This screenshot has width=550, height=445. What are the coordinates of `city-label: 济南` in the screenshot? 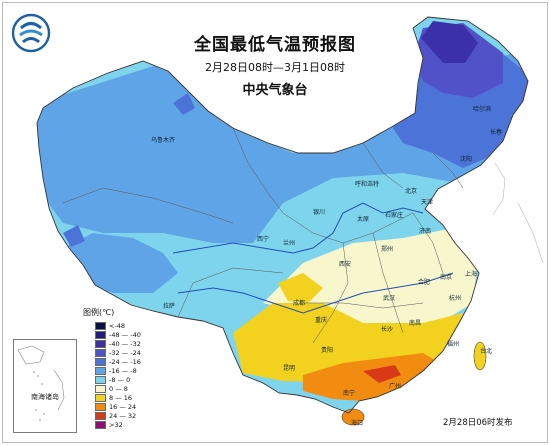 It's located at (425, 231).